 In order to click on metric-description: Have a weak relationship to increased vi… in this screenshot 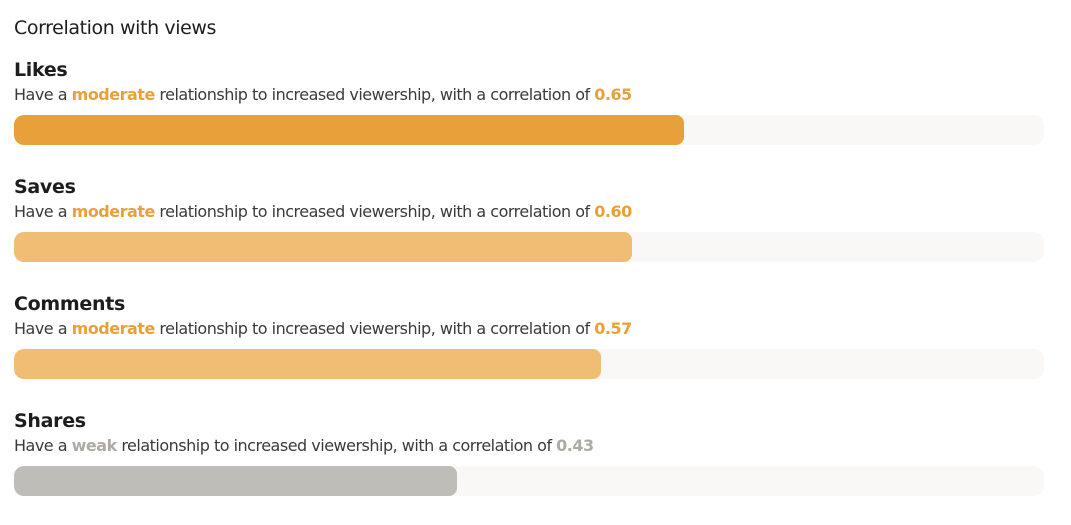, I will do `click(529, 446)`.